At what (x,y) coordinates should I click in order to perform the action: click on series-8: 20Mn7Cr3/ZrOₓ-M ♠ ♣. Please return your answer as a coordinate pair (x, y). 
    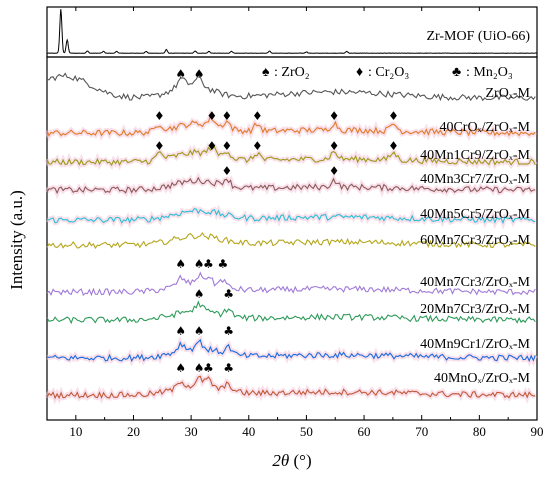
    Looking at the image, I should click on (291, 306).